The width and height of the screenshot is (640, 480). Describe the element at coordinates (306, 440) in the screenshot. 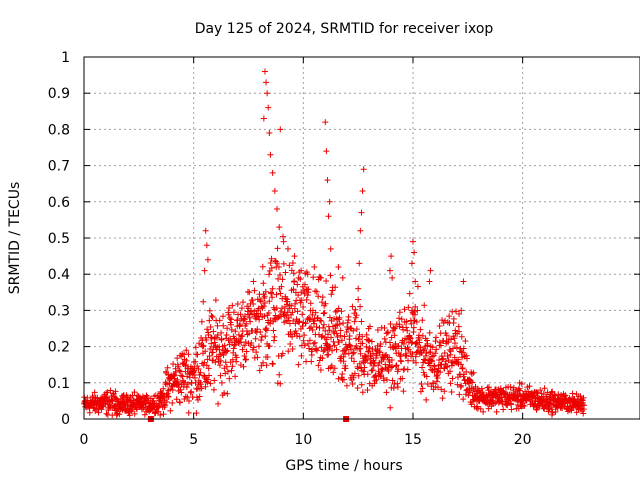

I see `x-tick-labels: 0 5 10 15 20` at that location.